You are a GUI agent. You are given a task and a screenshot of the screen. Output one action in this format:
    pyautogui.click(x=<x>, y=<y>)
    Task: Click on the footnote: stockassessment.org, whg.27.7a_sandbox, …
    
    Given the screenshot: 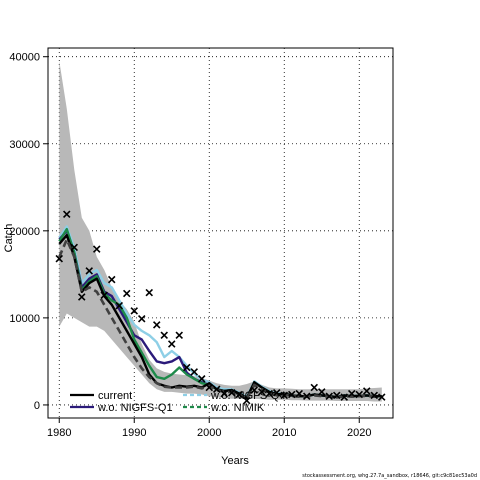 What is the action you would take?
    pyautogui.click(x=389, y=476)
    